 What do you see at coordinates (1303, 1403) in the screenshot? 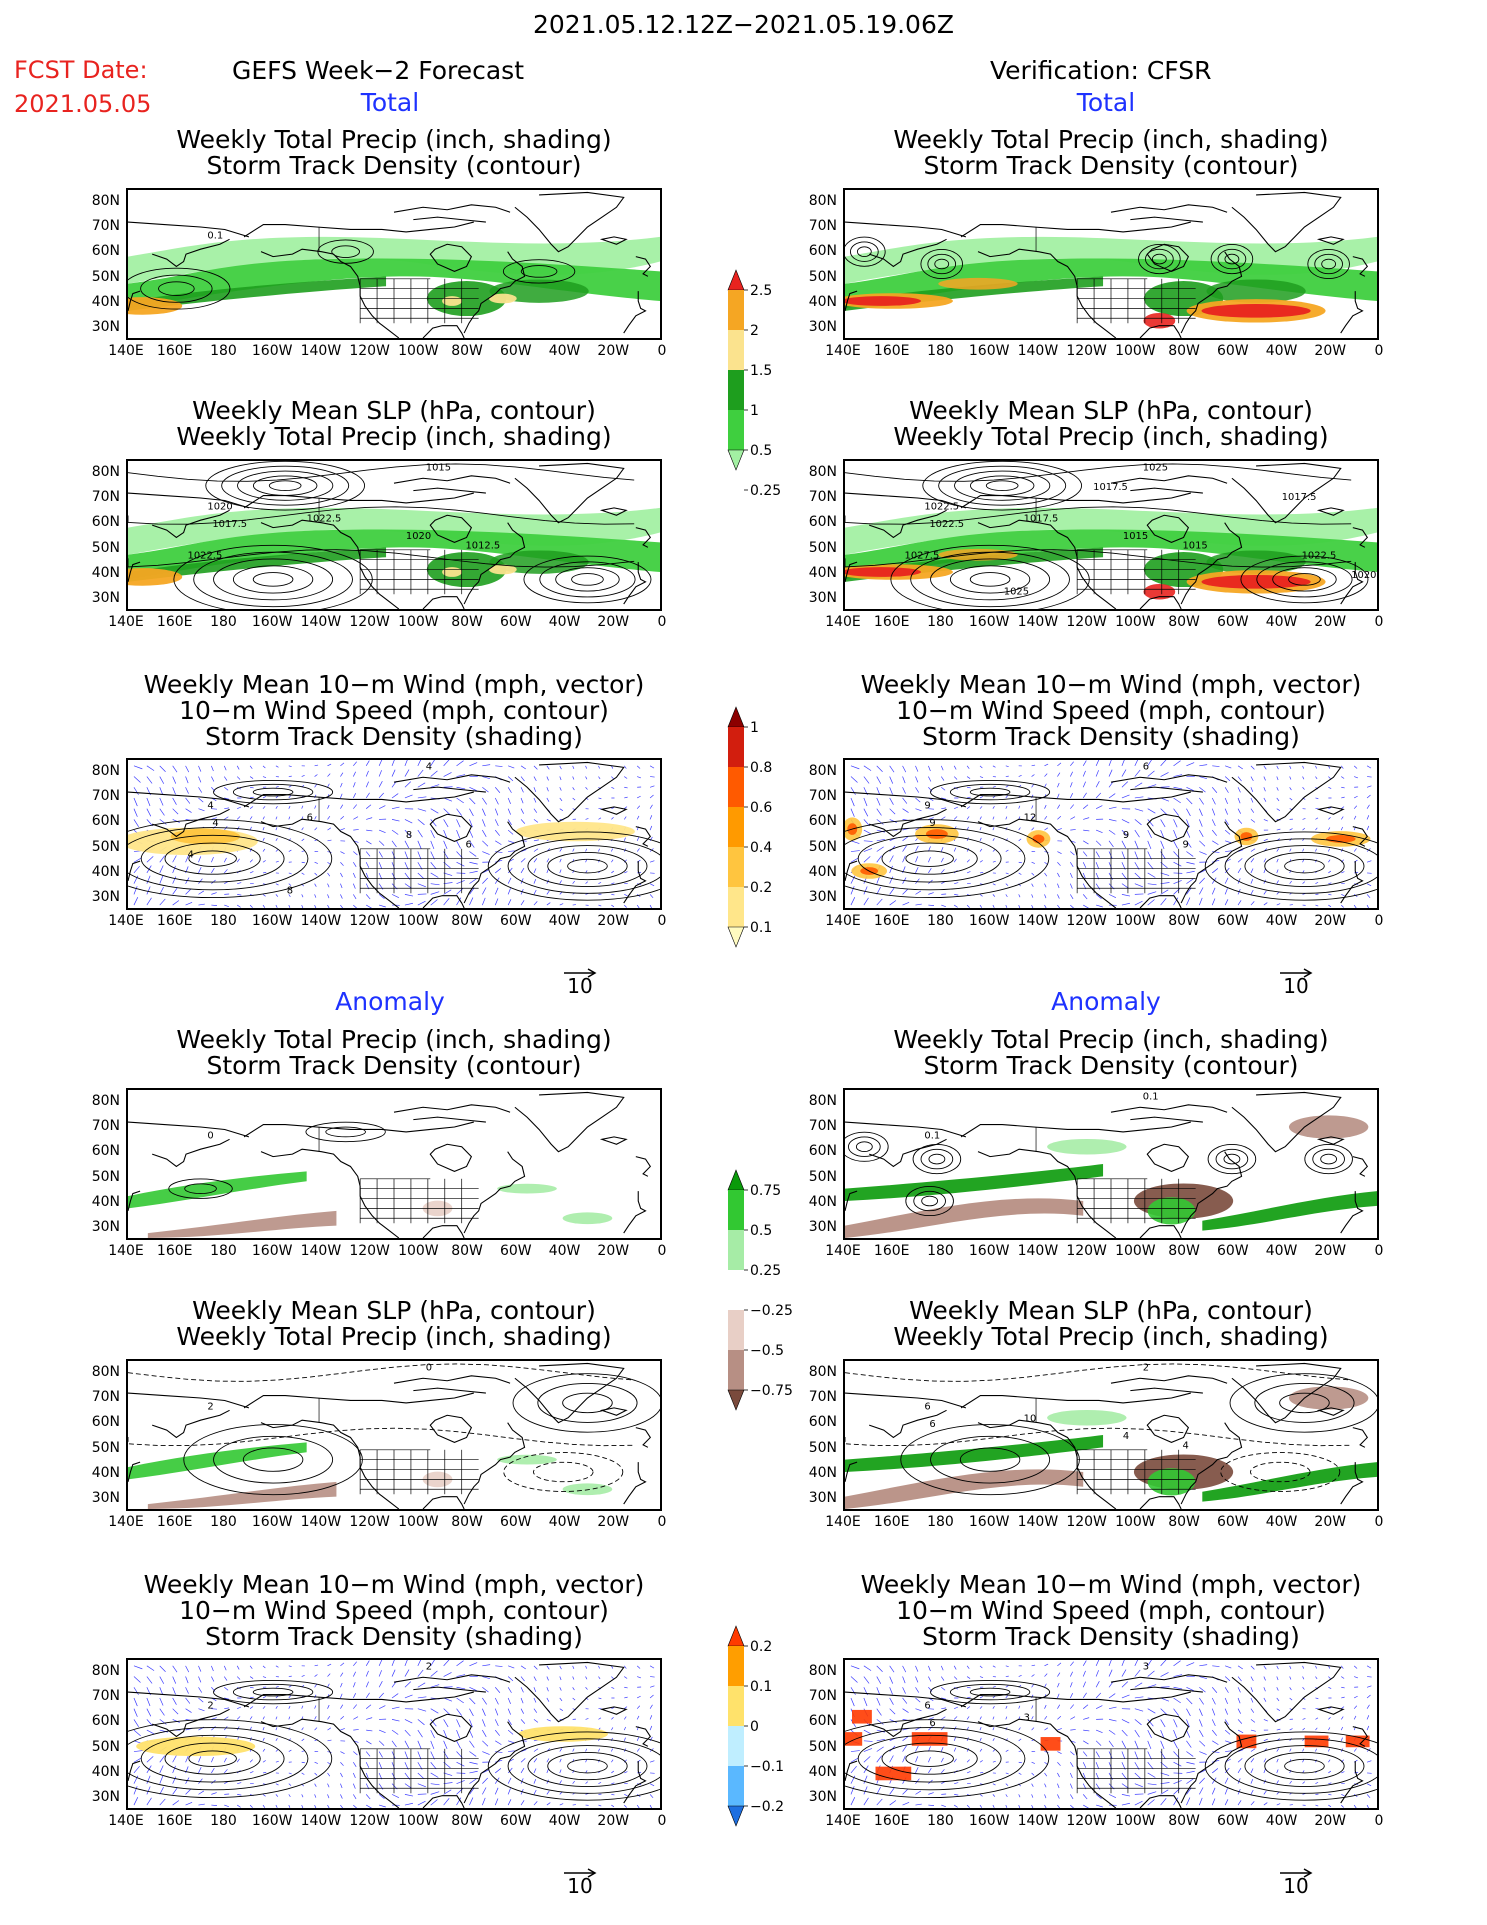
I see `slp-anomaly-contours` at bounding box center [1303, 1403].